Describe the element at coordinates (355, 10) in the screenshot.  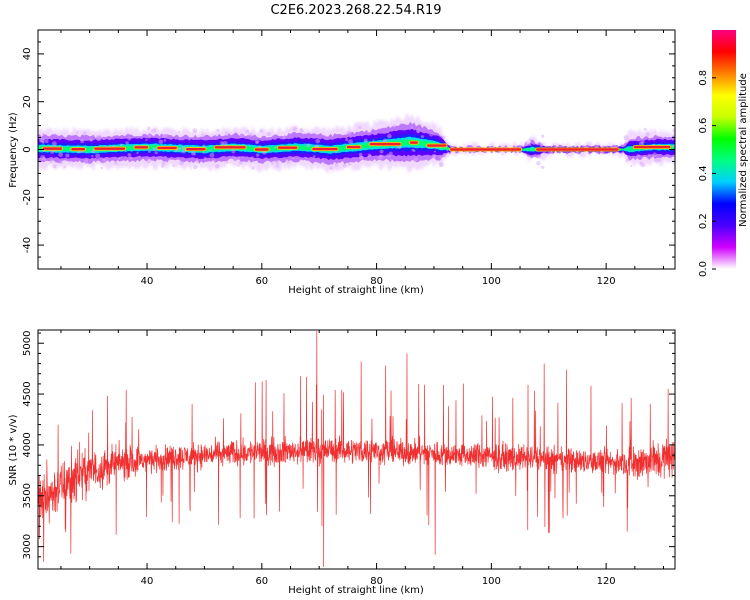
I see `chart-title: C2E6.2023.268.22.54.R19` at that location.